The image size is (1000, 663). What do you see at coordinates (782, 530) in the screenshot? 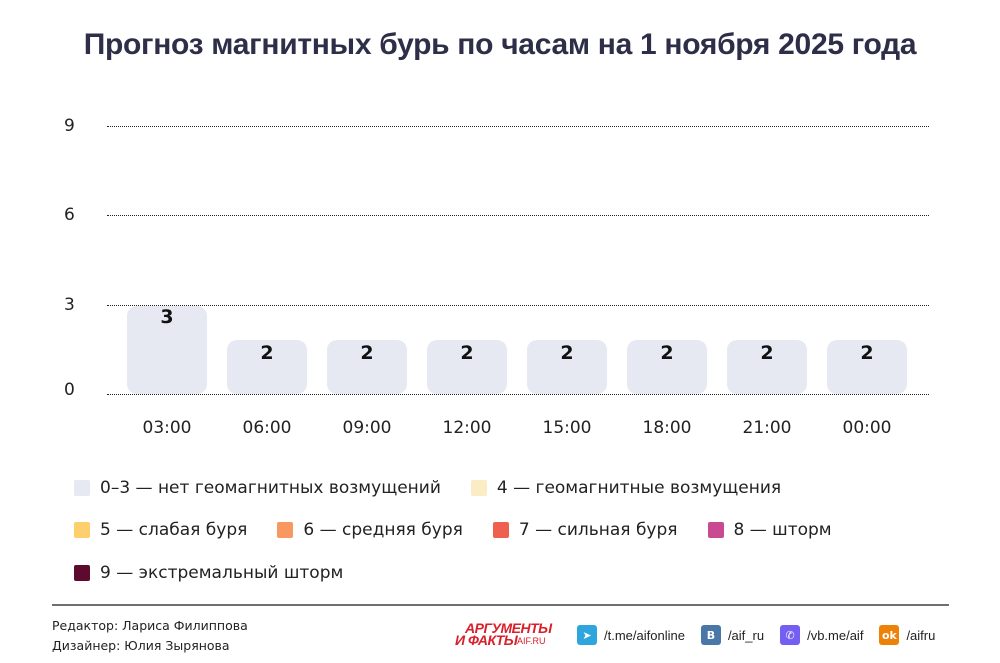
I see `legend-label: 8 — шторм` at bounding box center [782, 530].